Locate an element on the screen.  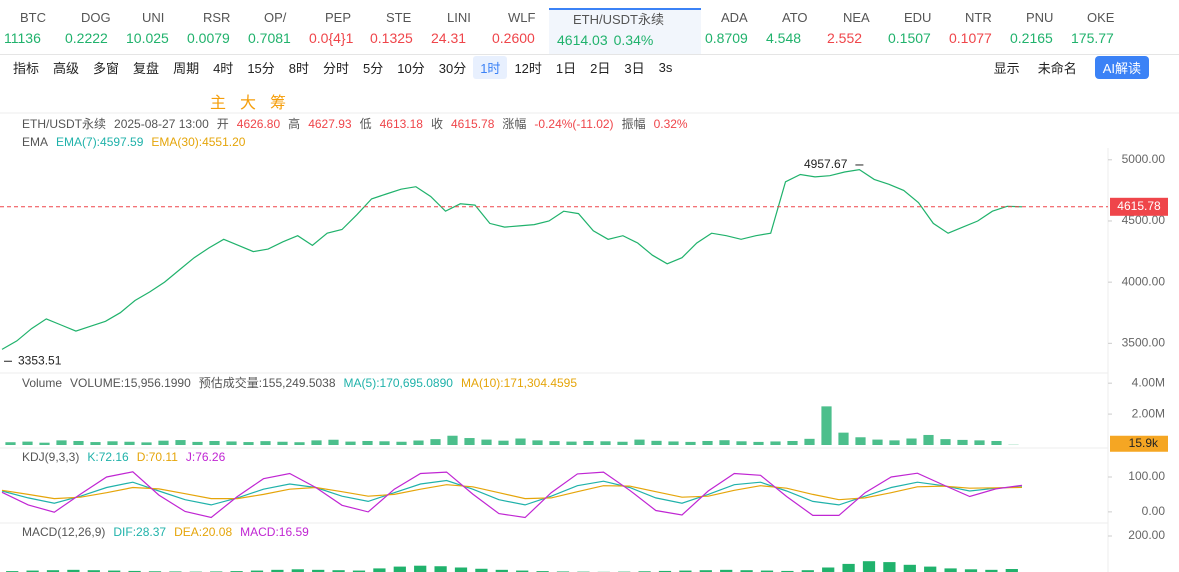
toolbar-item: 2日 is located at coordinates (600, 68).